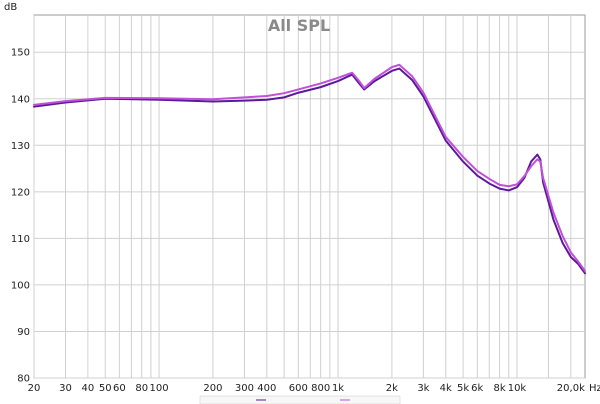 The height and width of the screenshot is (404, 600). I want to click on x-tick-label: 300, so click(244, 388).